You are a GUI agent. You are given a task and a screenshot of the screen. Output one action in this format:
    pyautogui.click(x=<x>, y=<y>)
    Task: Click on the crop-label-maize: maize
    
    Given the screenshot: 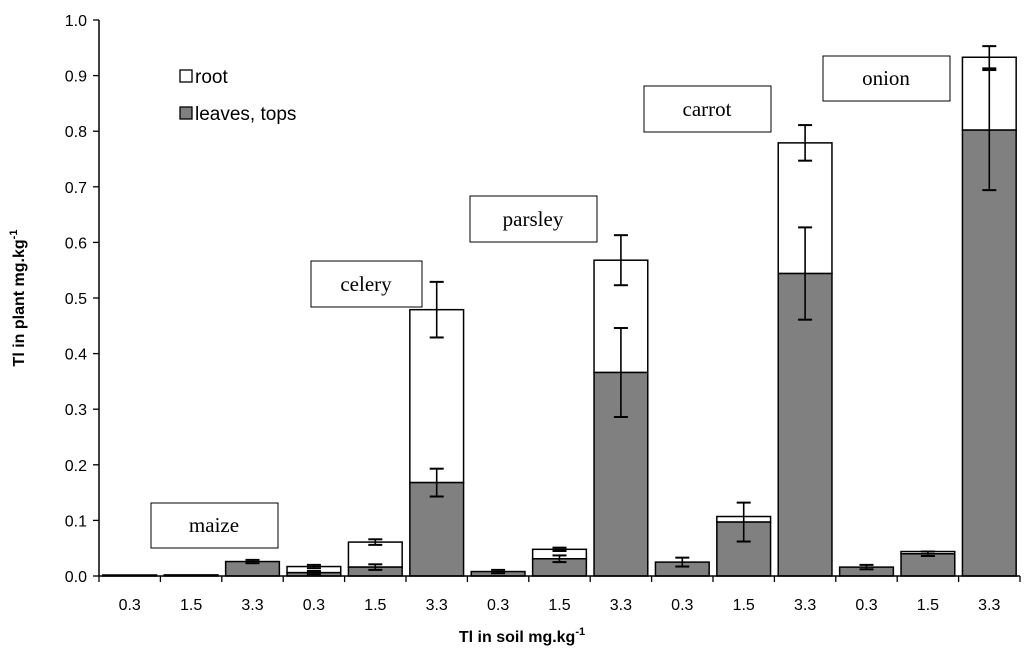 What is the action you would take?
    pyautogui.click(x=214, y=525)
    